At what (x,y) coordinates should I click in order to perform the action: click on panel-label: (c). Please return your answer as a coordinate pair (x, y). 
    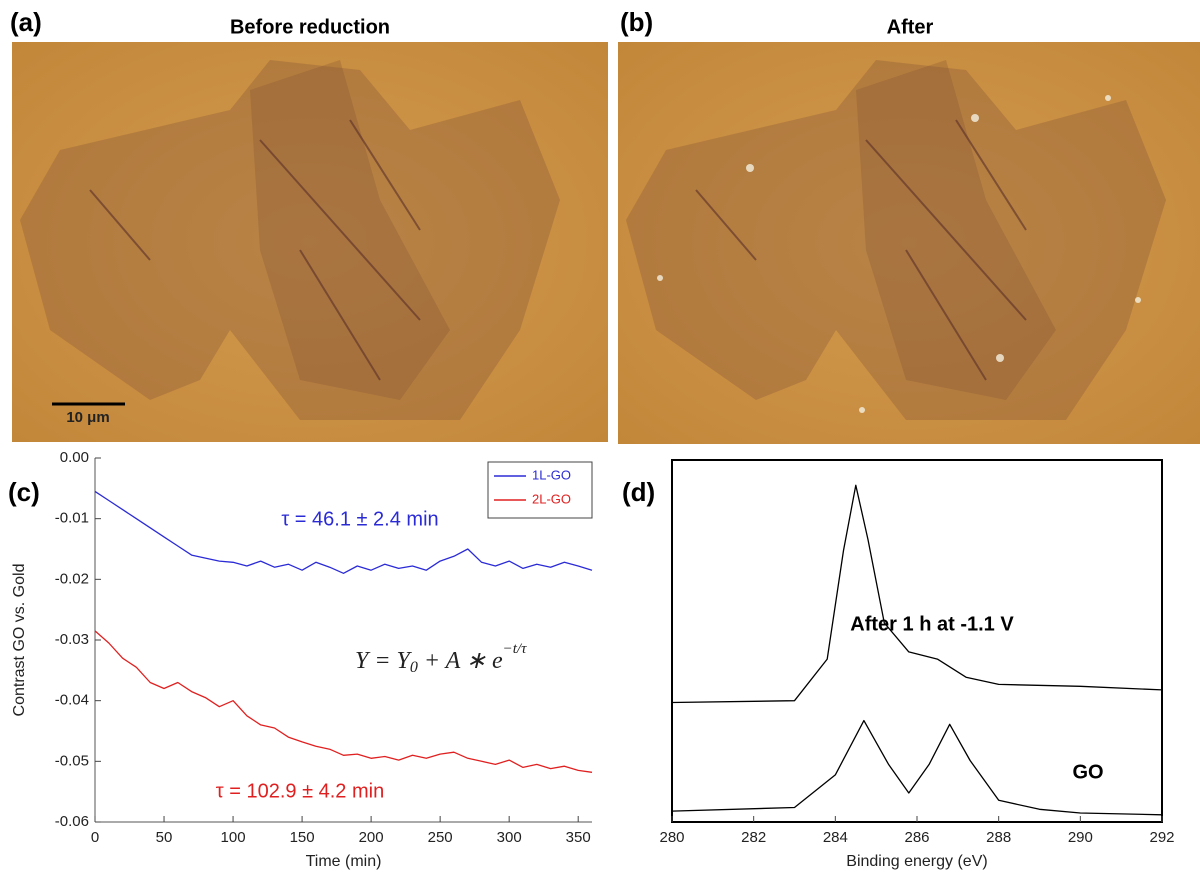
    Looking at the image, I should click on (24, 492).